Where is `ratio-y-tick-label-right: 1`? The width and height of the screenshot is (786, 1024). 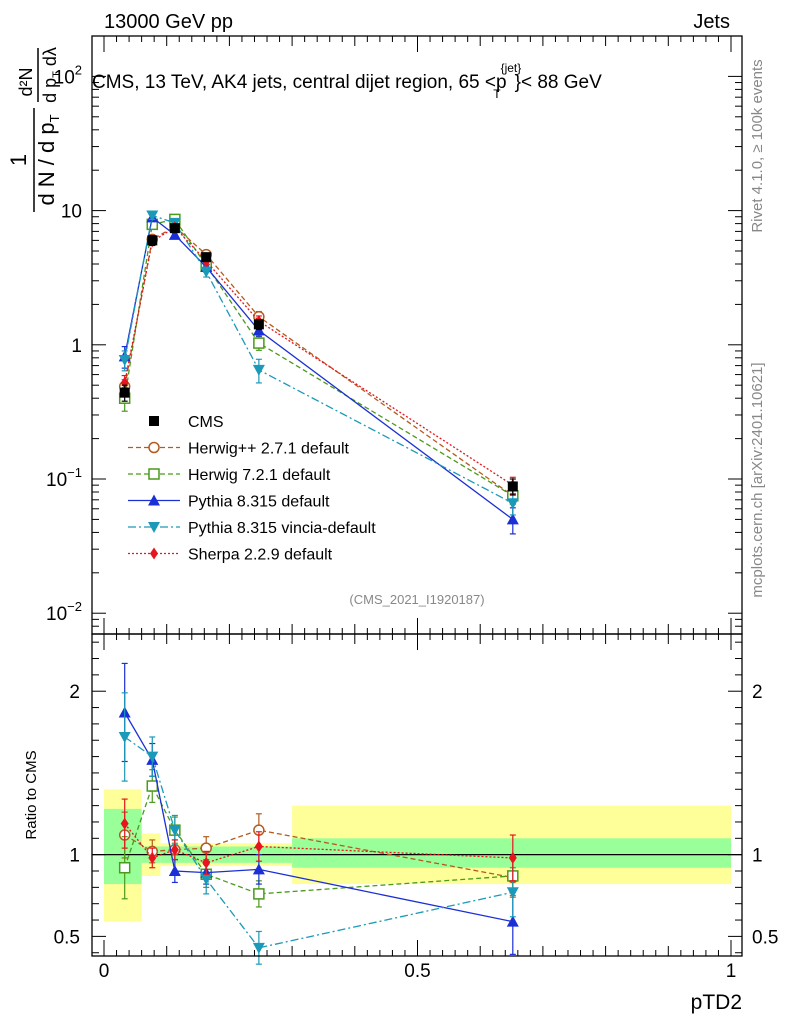
ratio-y-tick-label-right: 1 is located at coordinates (757, 856).